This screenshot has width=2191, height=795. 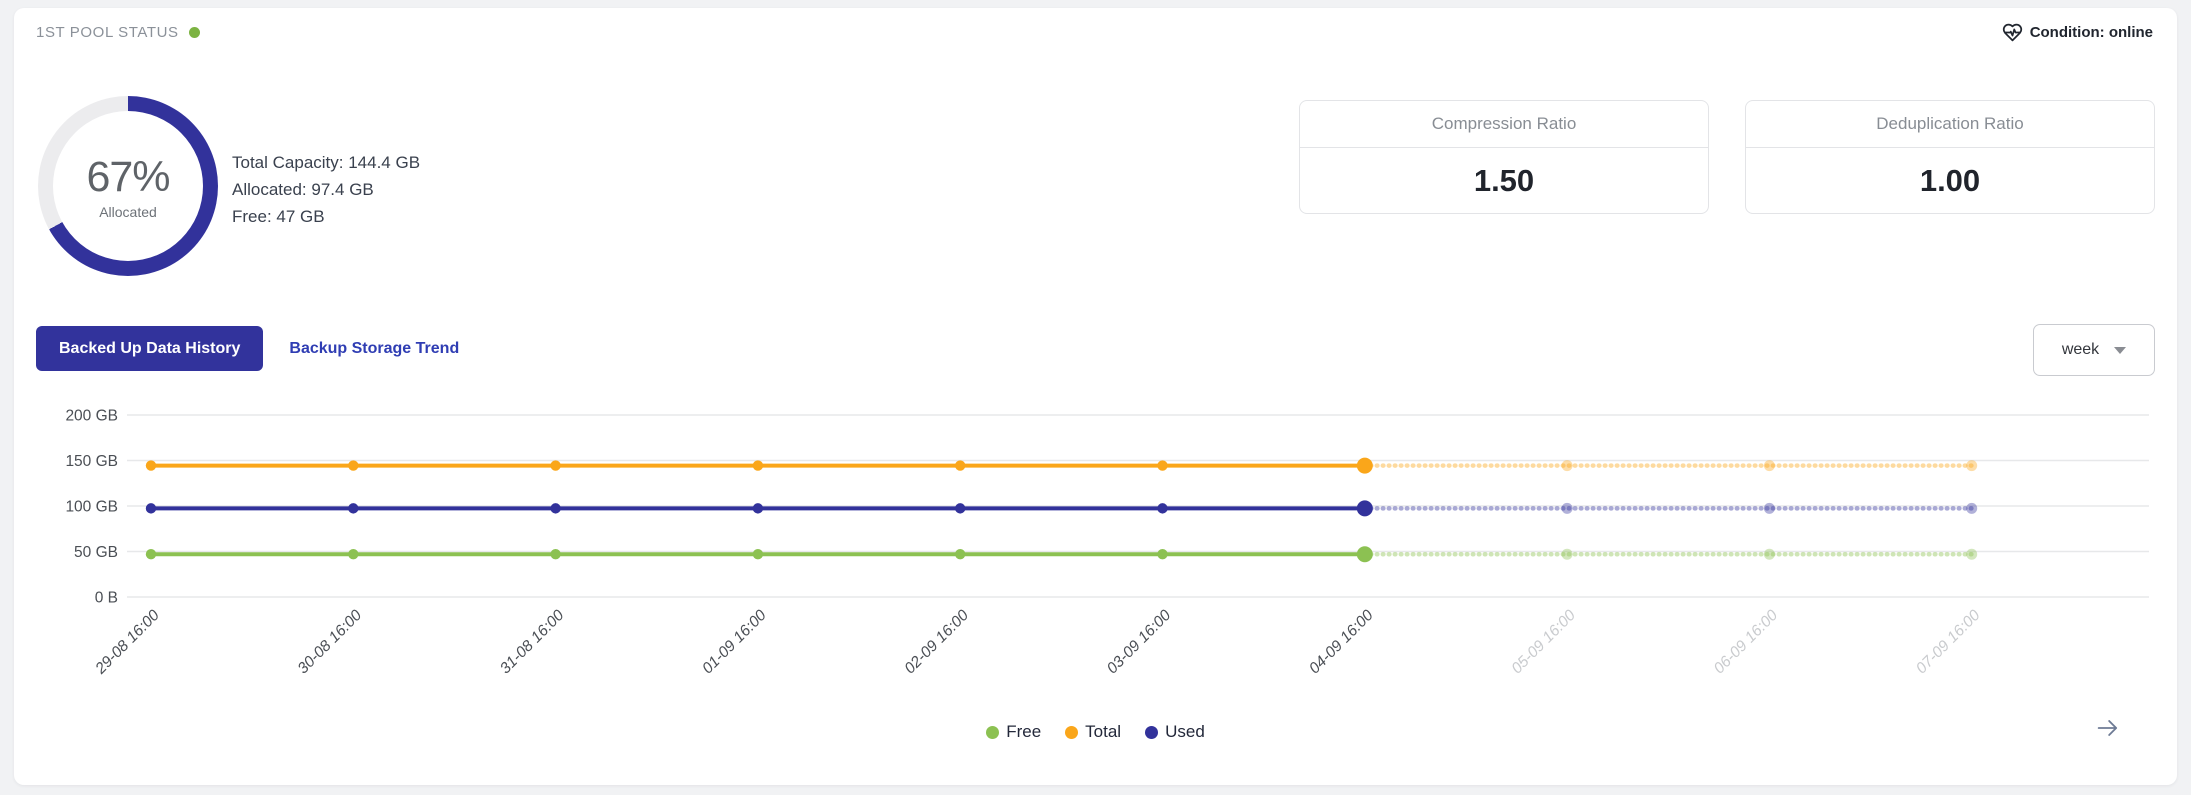 I want to click on total-series-dot-icon, so click(x=1072, y=732).